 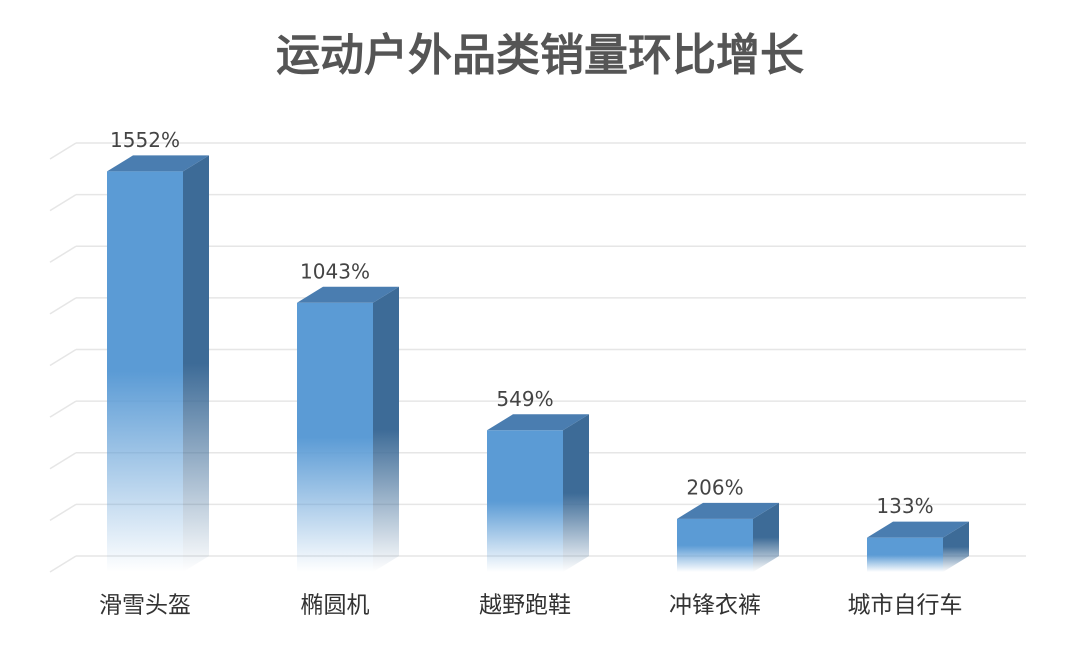 I want to click on x-tick-label: 滑雪头盔, so click(x=145, y=606).